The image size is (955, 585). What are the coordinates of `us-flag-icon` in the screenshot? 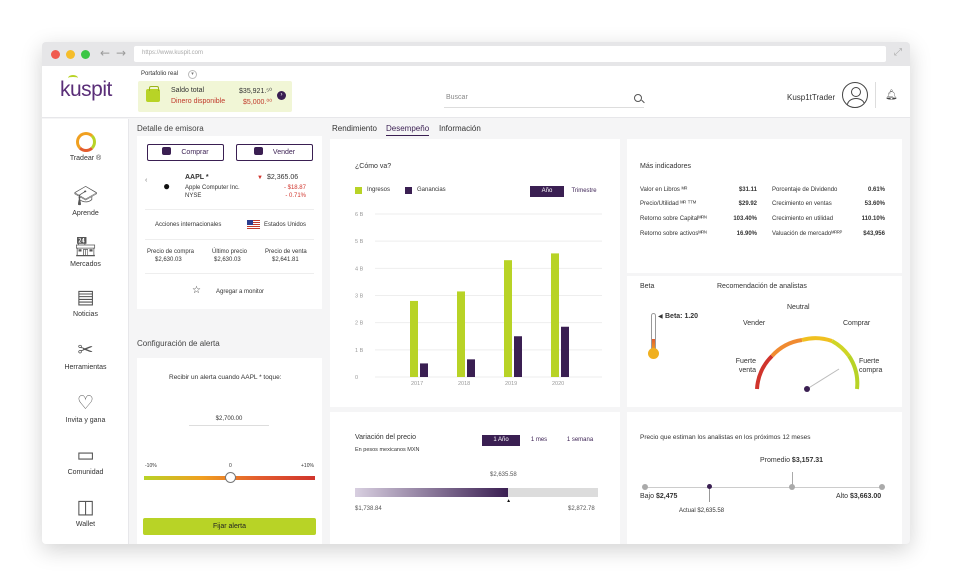 It's located at (253, 224).